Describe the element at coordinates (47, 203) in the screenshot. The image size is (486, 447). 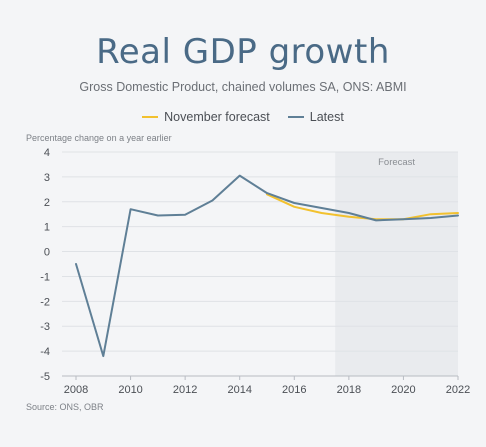
I see `y-tick-label: 2` at that location.